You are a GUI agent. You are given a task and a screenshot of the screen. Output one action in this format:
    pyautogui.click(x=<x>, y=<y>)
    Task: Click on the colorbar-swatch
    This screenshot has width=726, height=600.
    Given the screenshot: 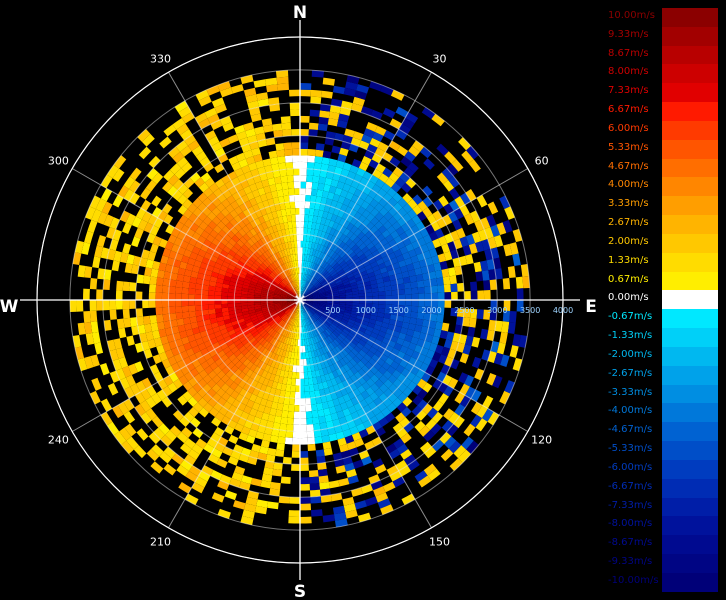 What is the action you would take?
    pyautogui.click(x=690, y=432)
    